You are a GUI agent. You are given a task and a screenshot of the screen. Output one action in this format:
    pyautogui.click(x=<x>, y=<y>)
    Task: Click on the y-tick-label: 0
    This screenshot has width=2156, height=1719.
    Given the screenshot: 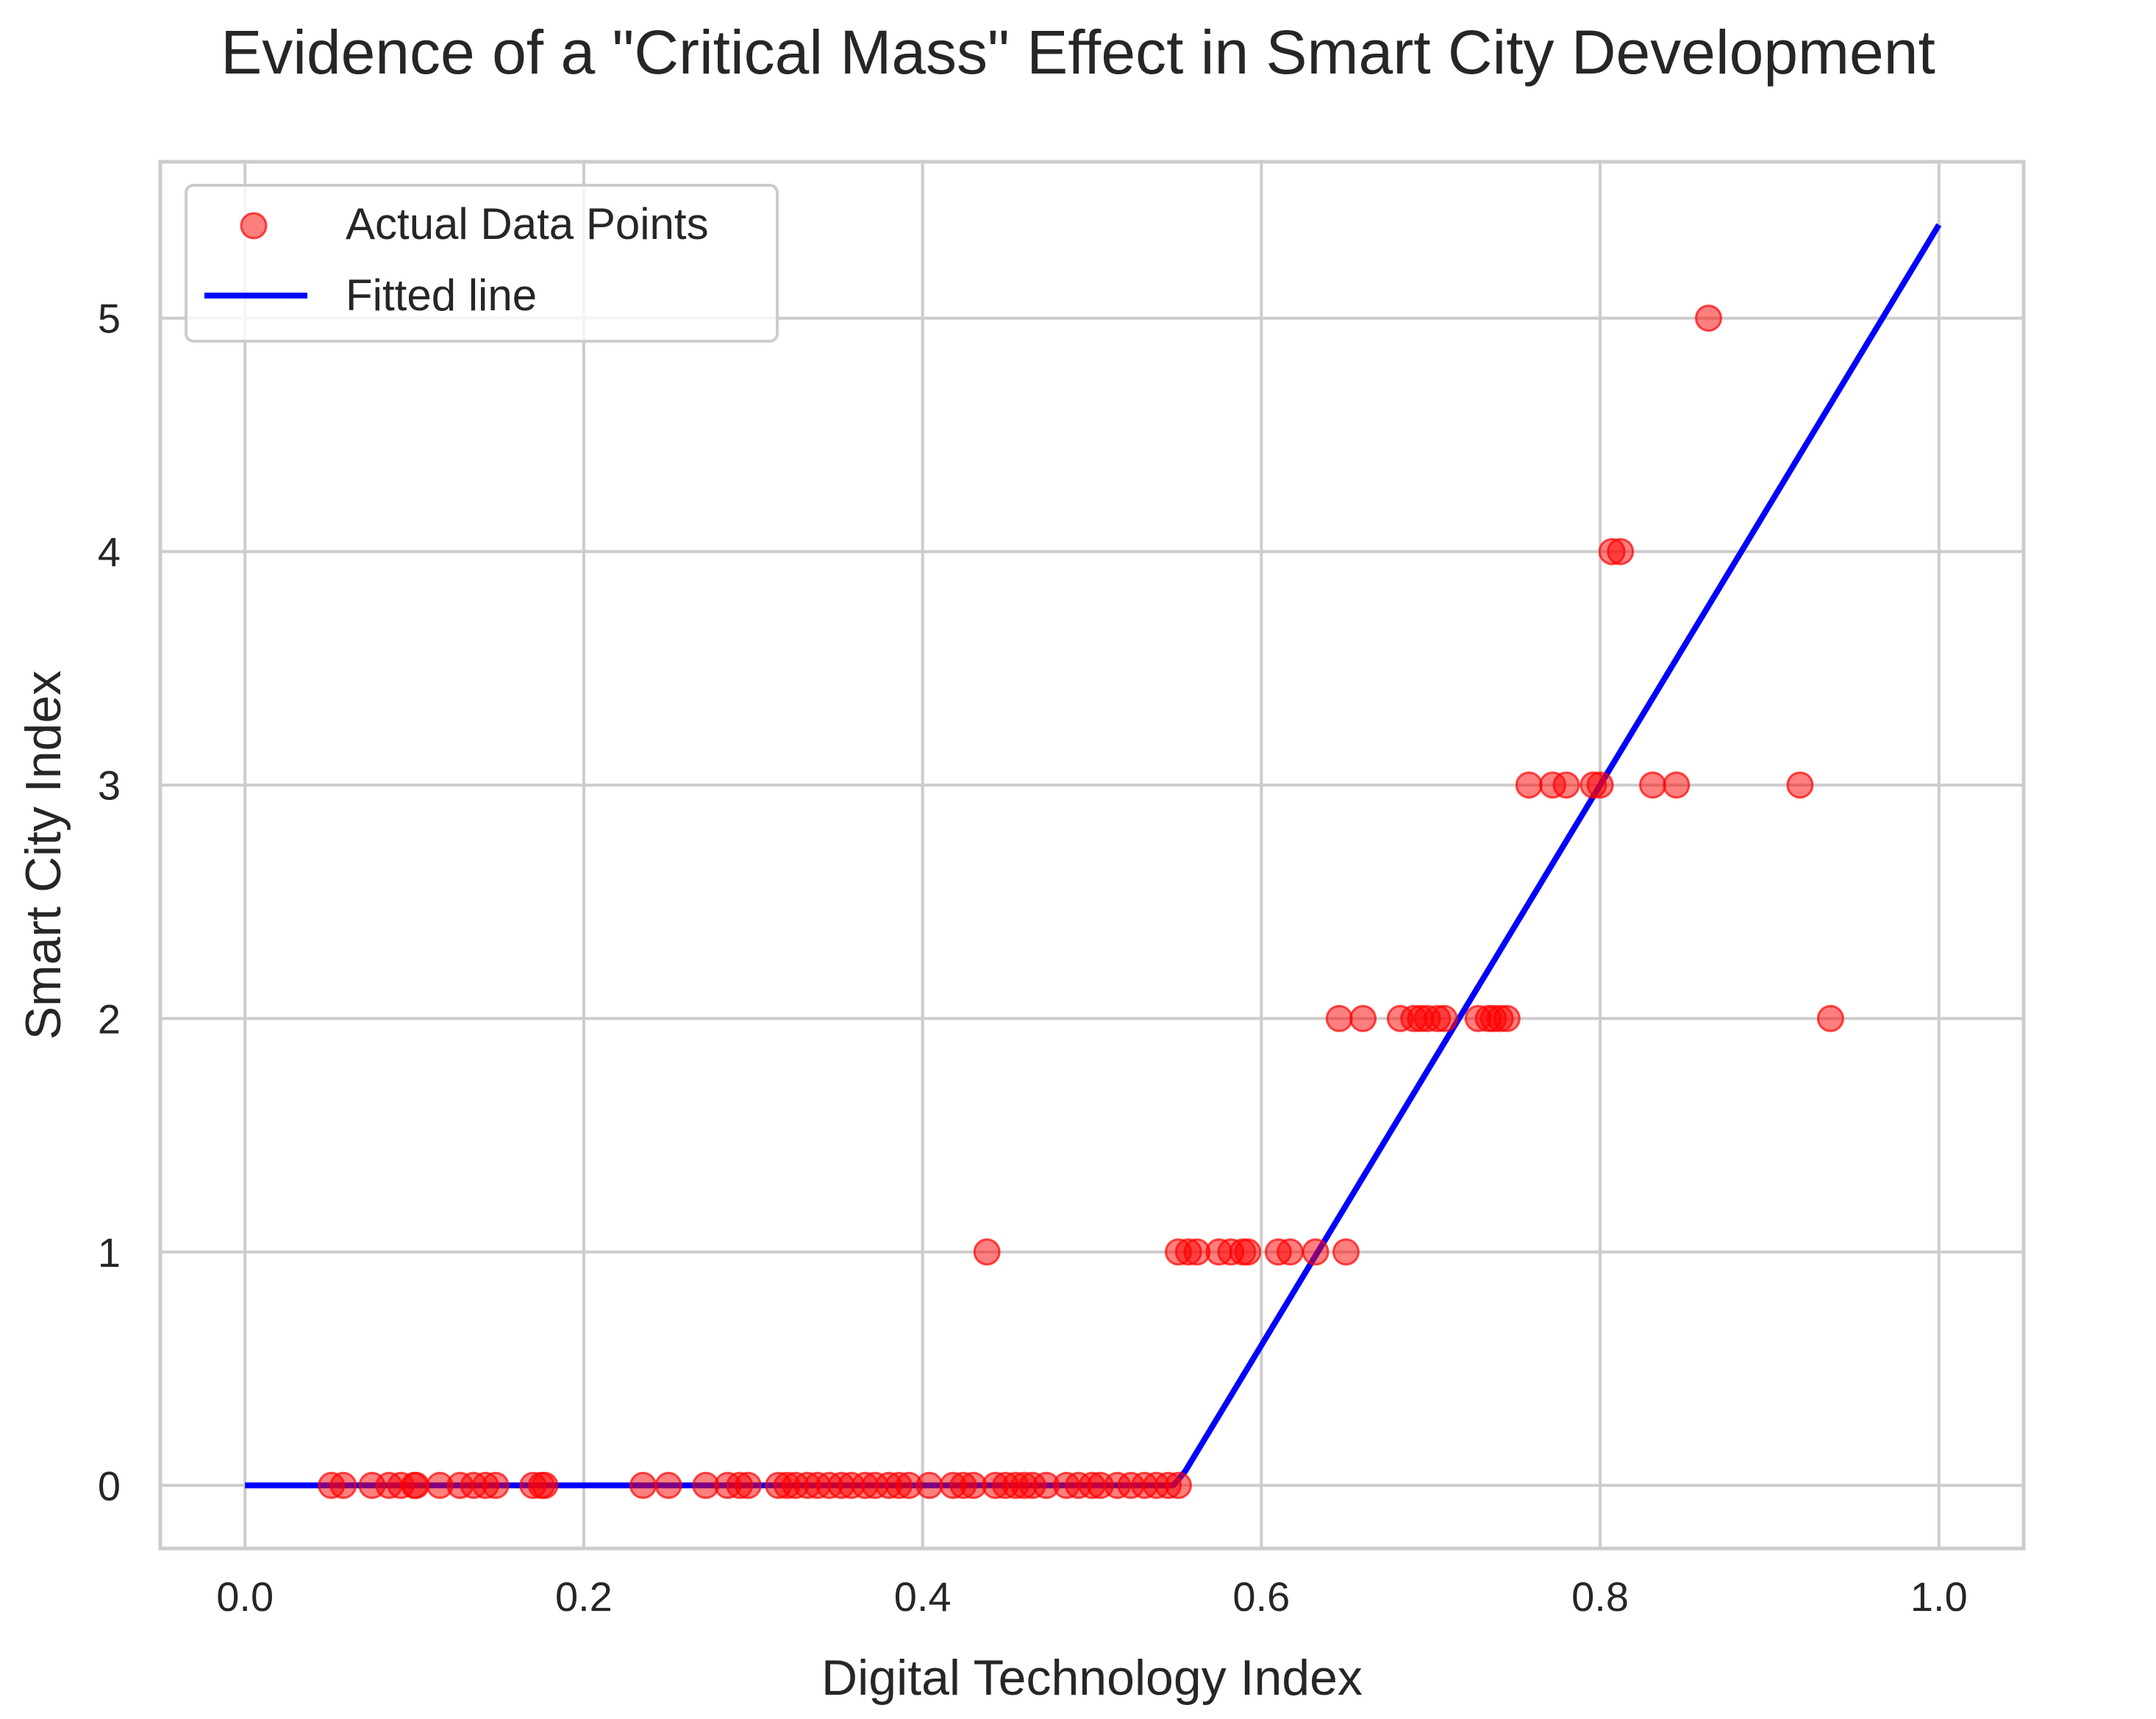 What is the action you would take?
    pyautogui.click(x=110, y=1485)
    